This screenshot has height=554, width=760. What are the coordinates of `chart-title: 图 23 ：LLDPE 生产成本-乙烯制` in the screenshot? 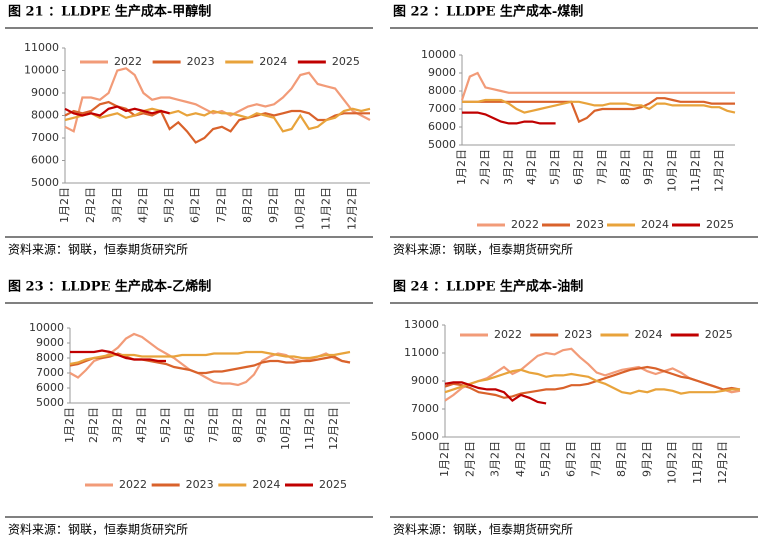 It's located at (109, 287).